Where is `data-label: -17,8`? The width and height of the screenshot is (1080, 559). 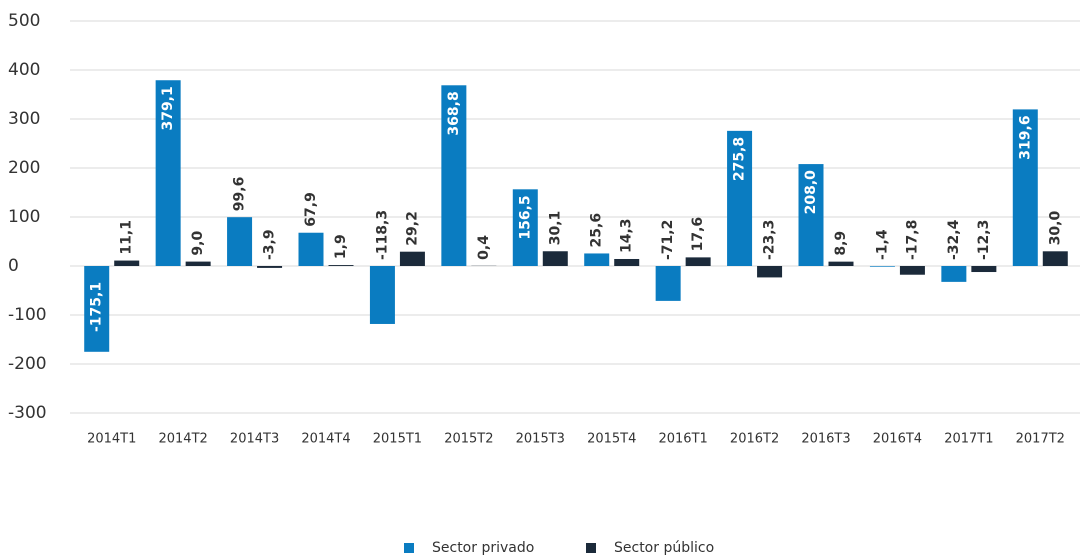
data-label: -17,8 is located at coordinates (912, 240).